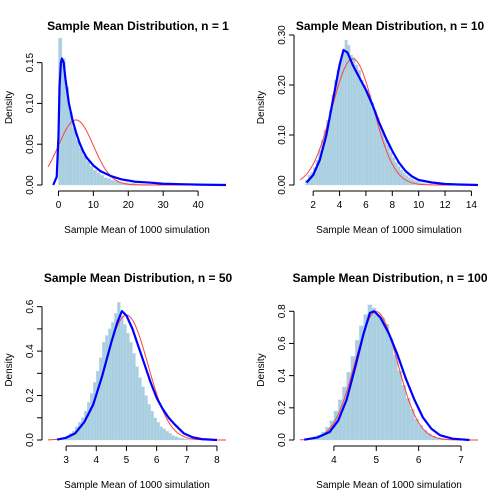  What do you see at coordinates (164, 205) in the screenshot?
I see `x-tick-label: 30` at bounding box center [164, 205].